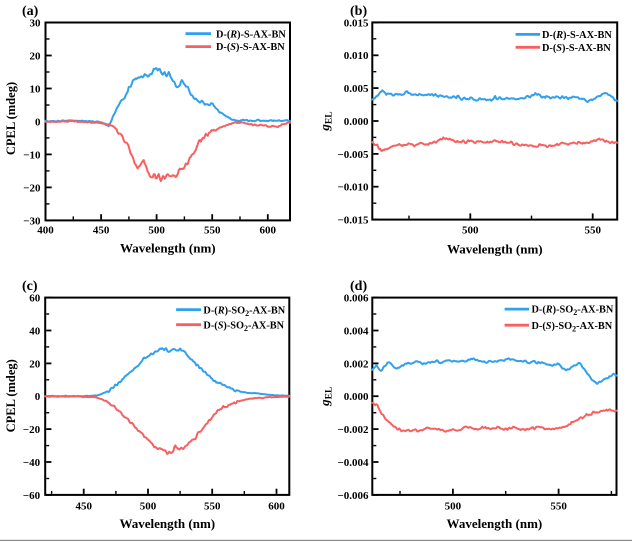 The image size is (632, 542). Describe the element at coordinates (353, 155) in the screenshot. I see `svg-text: −0.005` at that location.